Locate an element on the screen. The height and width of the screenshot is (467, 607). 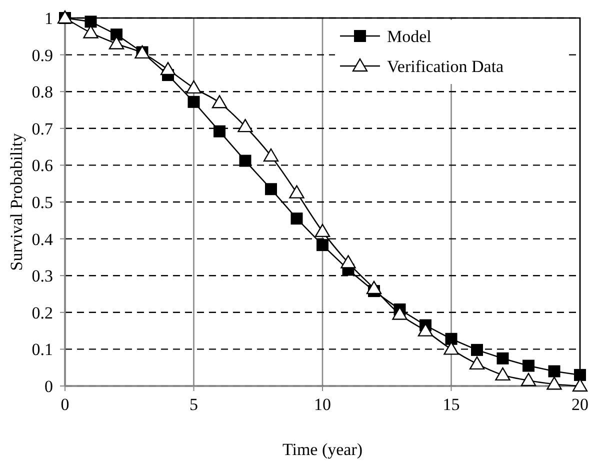
y-tick-label: 0.4 is located at coordinates (43, 239).